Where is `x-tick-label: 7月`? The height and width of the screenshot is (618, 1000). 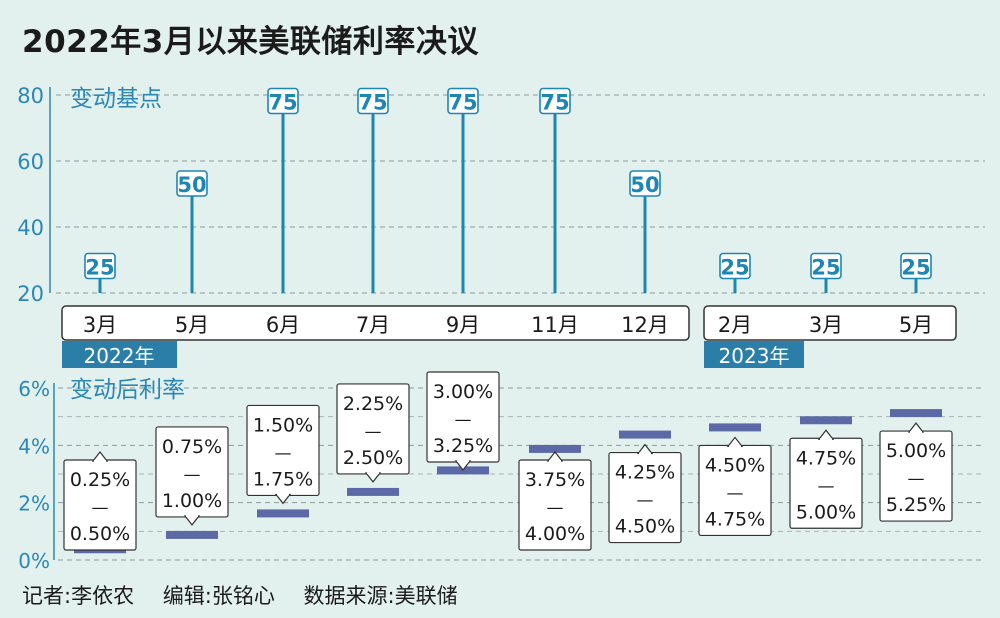 x-tick-label: 7月 is located at coordinates (373, 325).